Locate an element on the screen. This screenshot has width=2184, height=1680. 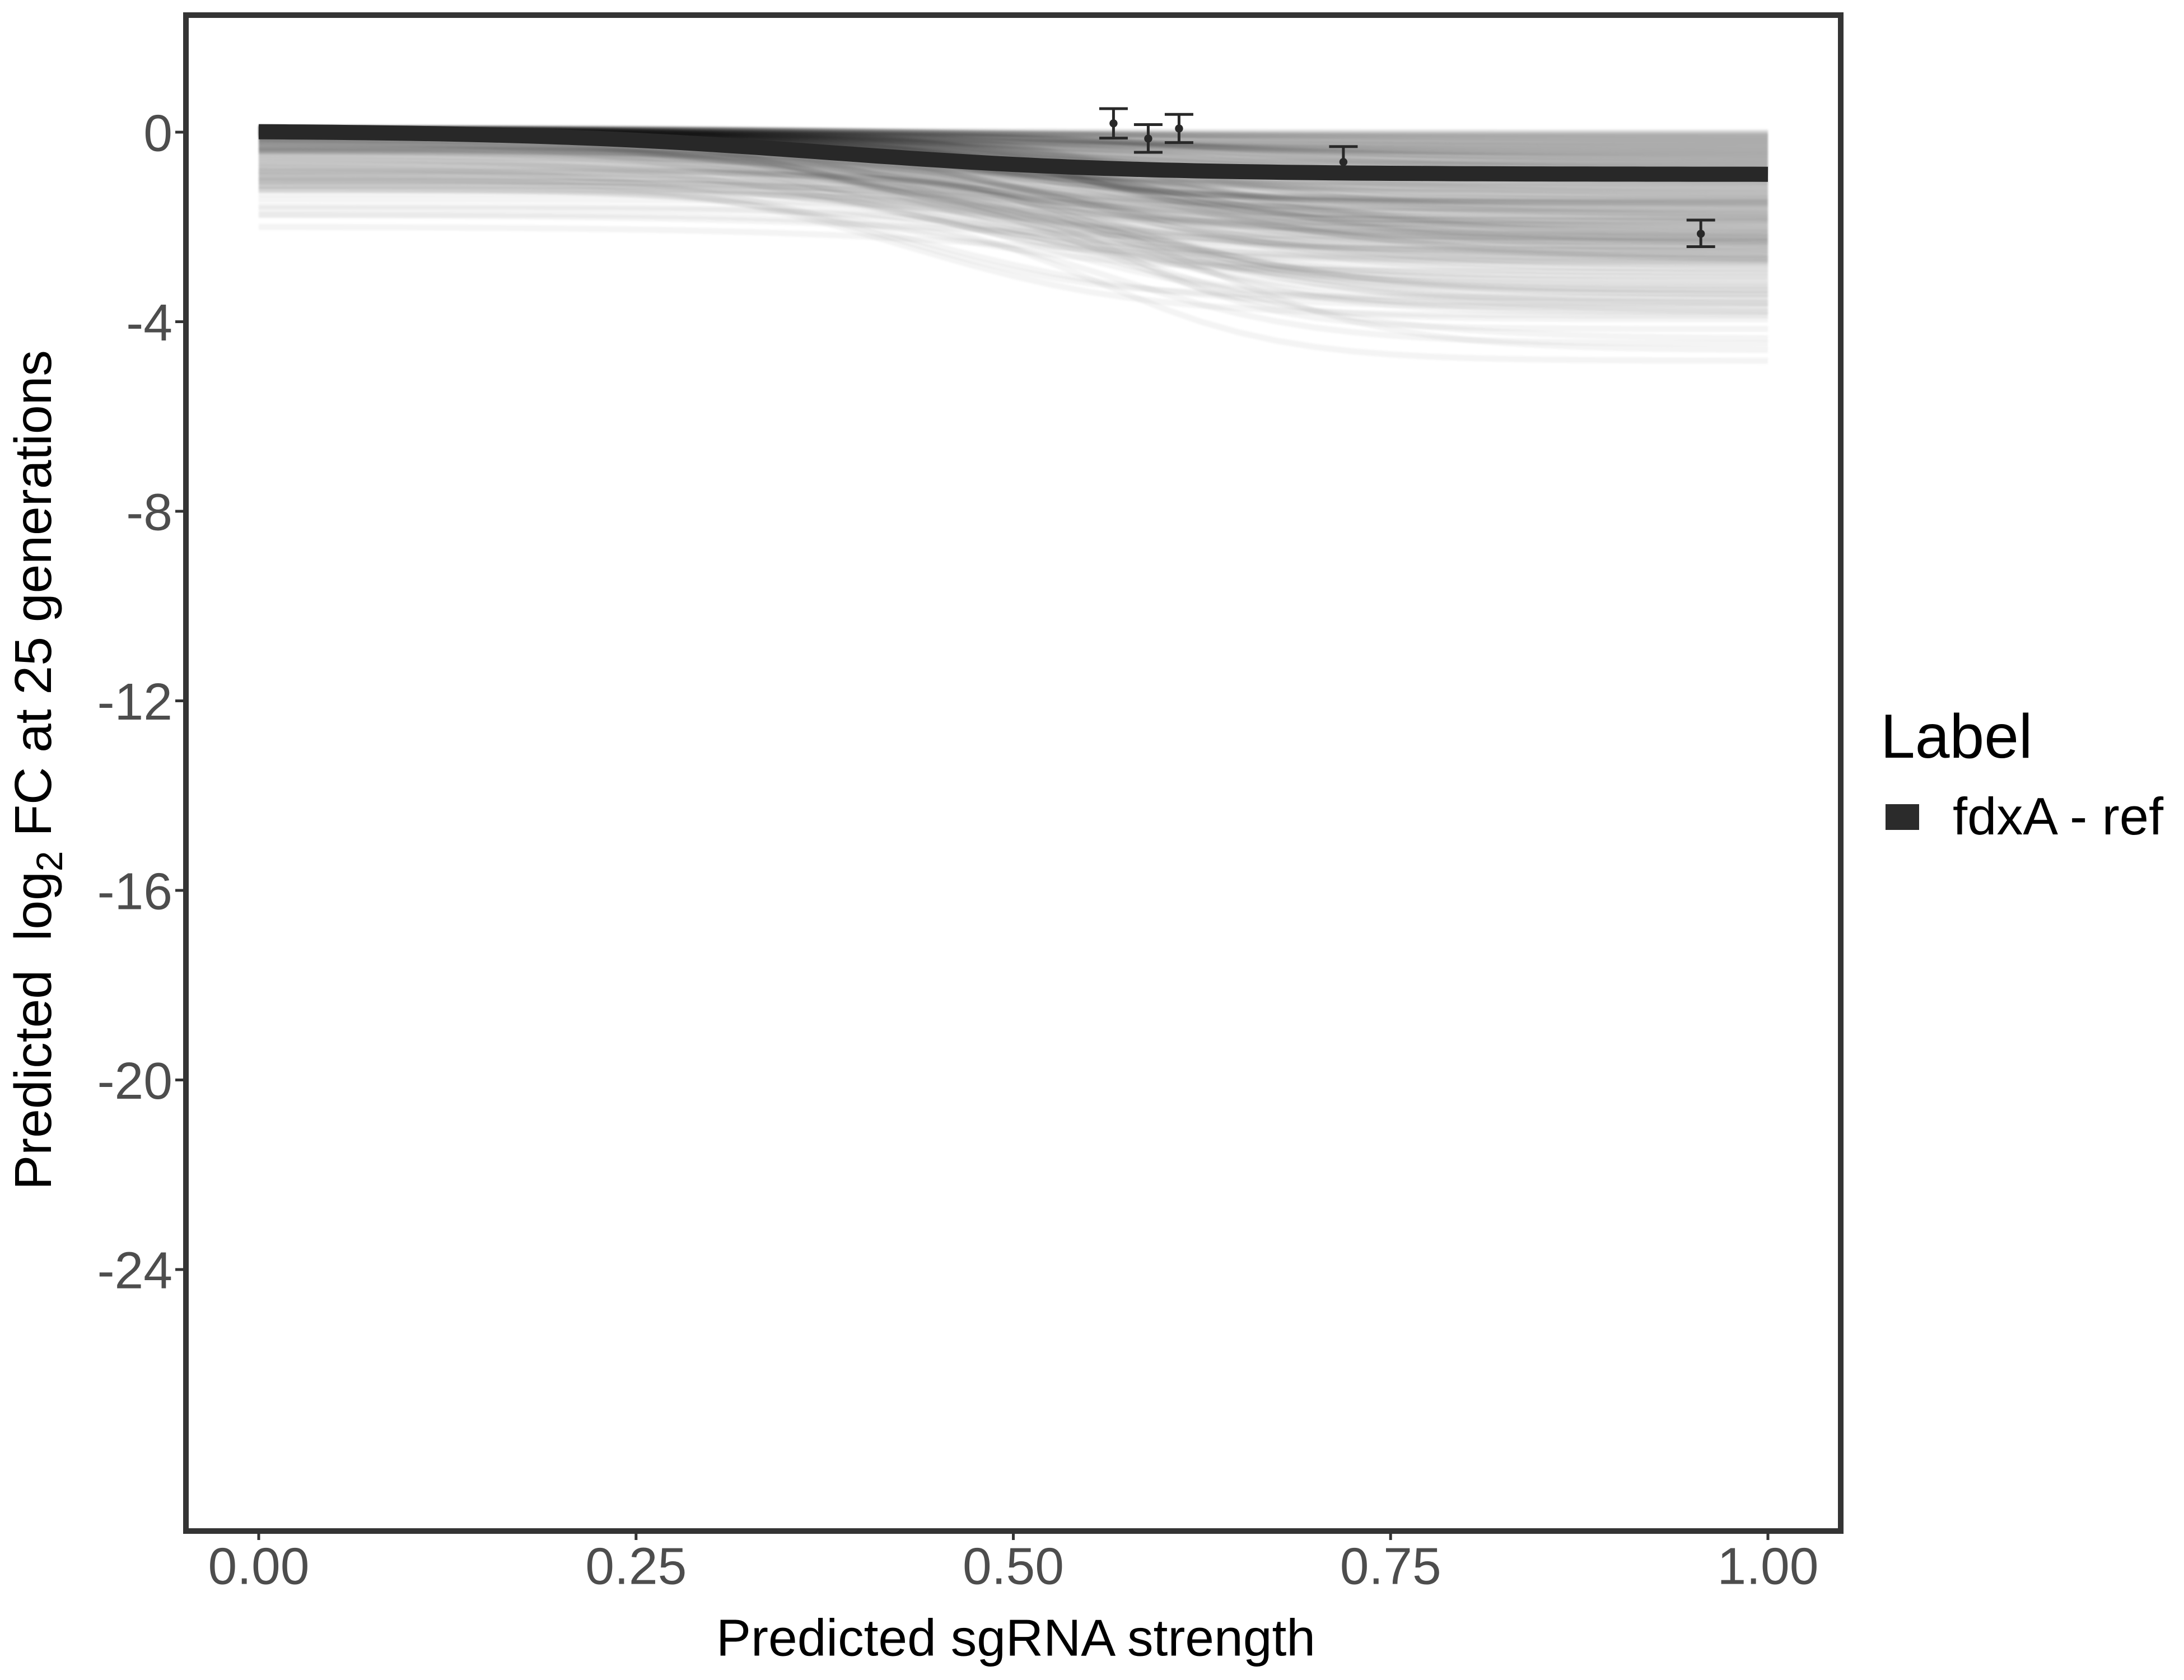
svg-text: 1.00 is located at coordinates (1768, 1566).